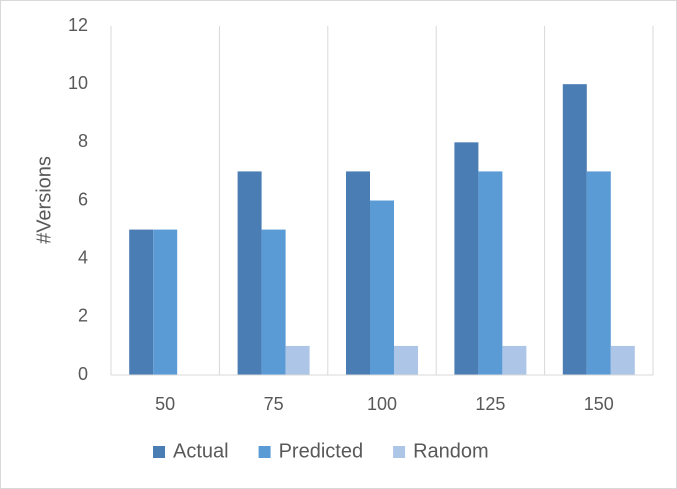 The width and height of the screenshot is (677, 489). Describe the element at coordinates (451, 451) in the screenshot. I see `legend-label: Random` at that location.